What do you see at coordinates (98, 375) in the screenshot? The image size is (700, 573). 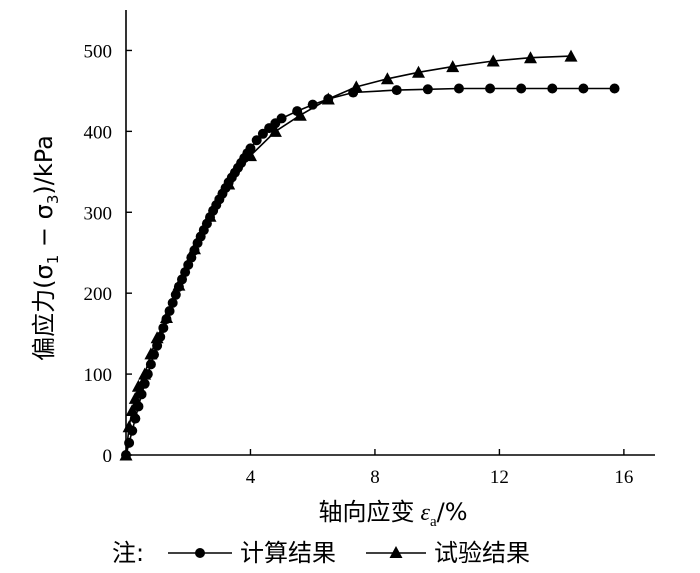 I see `y-tick-label: 100` at bounding box center [98, 375].